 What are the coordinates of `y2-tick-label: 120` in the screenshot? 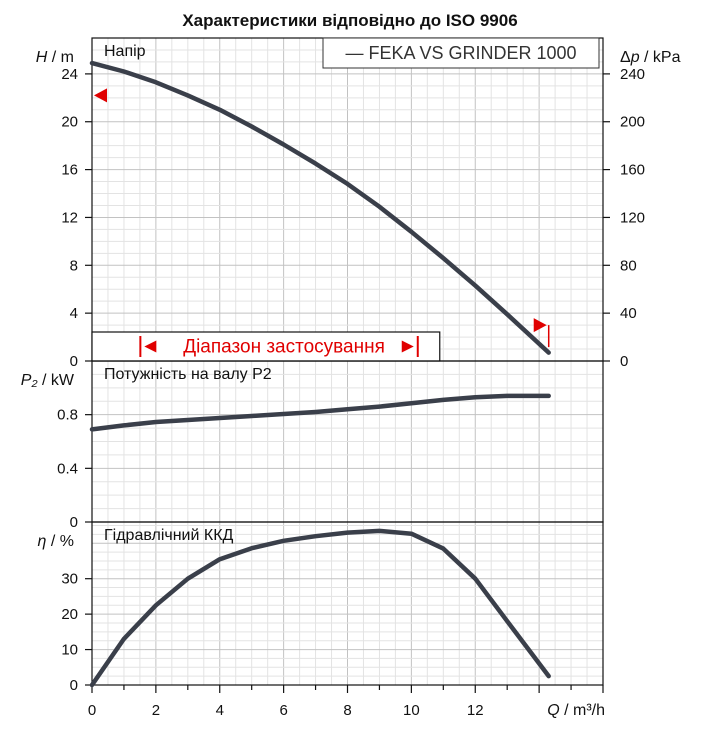 It's located at (632, 217).